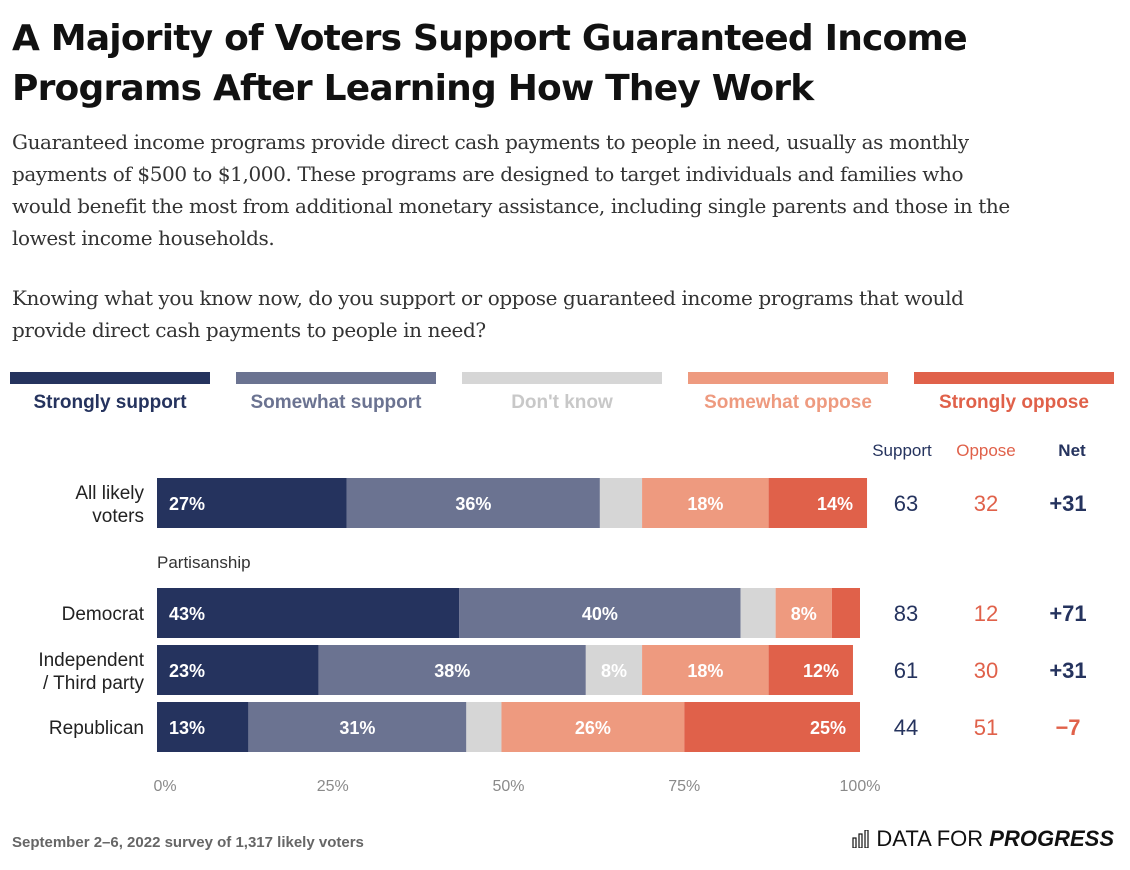  What do you see at coordinates (562, 402) in the screenshot?
I see `legend-label-dont-know: Don't know` at bounding box center [562, 402].